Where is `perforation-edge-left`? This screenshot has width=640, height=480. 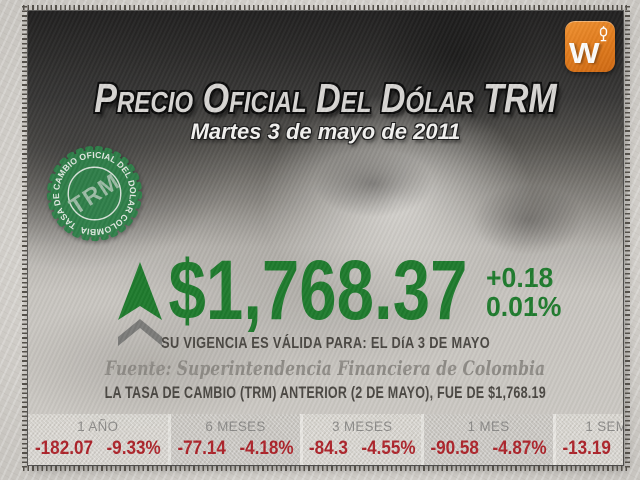 perforation-edge-left is located at coordinates (24, 238).